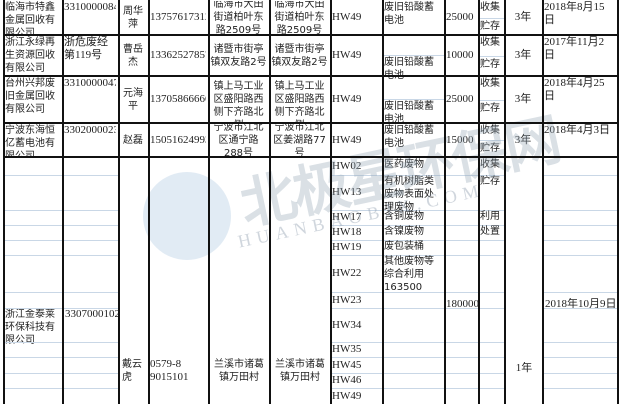  Describe the element at coordinates (347, 349) in the screenshot. I see `hw-code: HW35` at that location.